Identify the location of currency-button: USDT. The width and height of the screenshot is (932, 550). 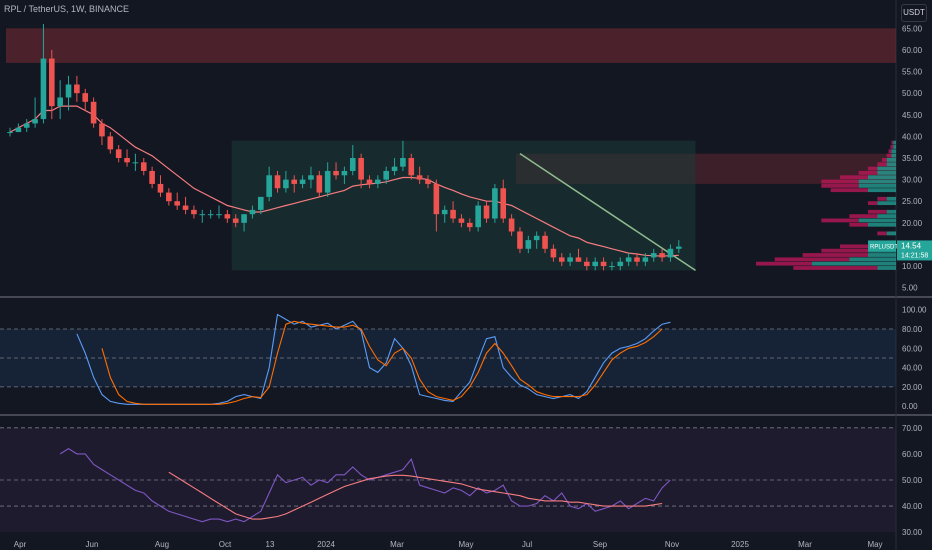
(914, 13).